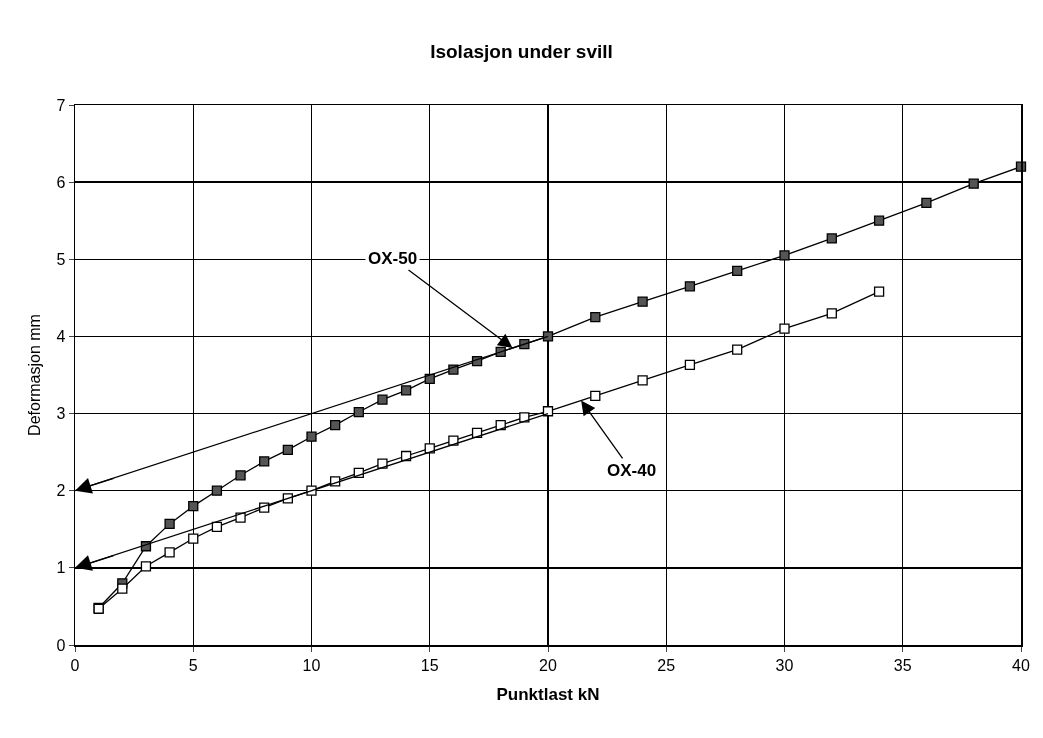 The image size is (1043, 738). I want to click on y-tick-label: 3, so click(61, 414).